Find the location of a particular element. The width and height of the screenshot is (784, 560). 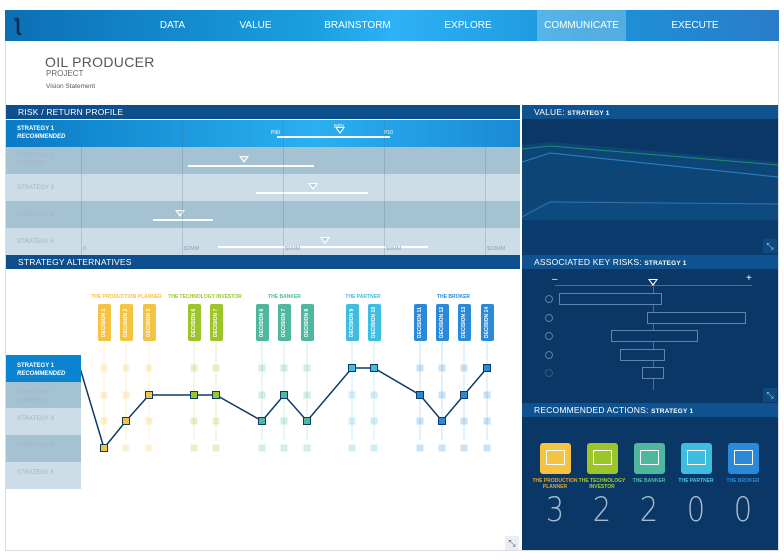

advisor-name: THE PARTNER is located at coordinates (696, 481).